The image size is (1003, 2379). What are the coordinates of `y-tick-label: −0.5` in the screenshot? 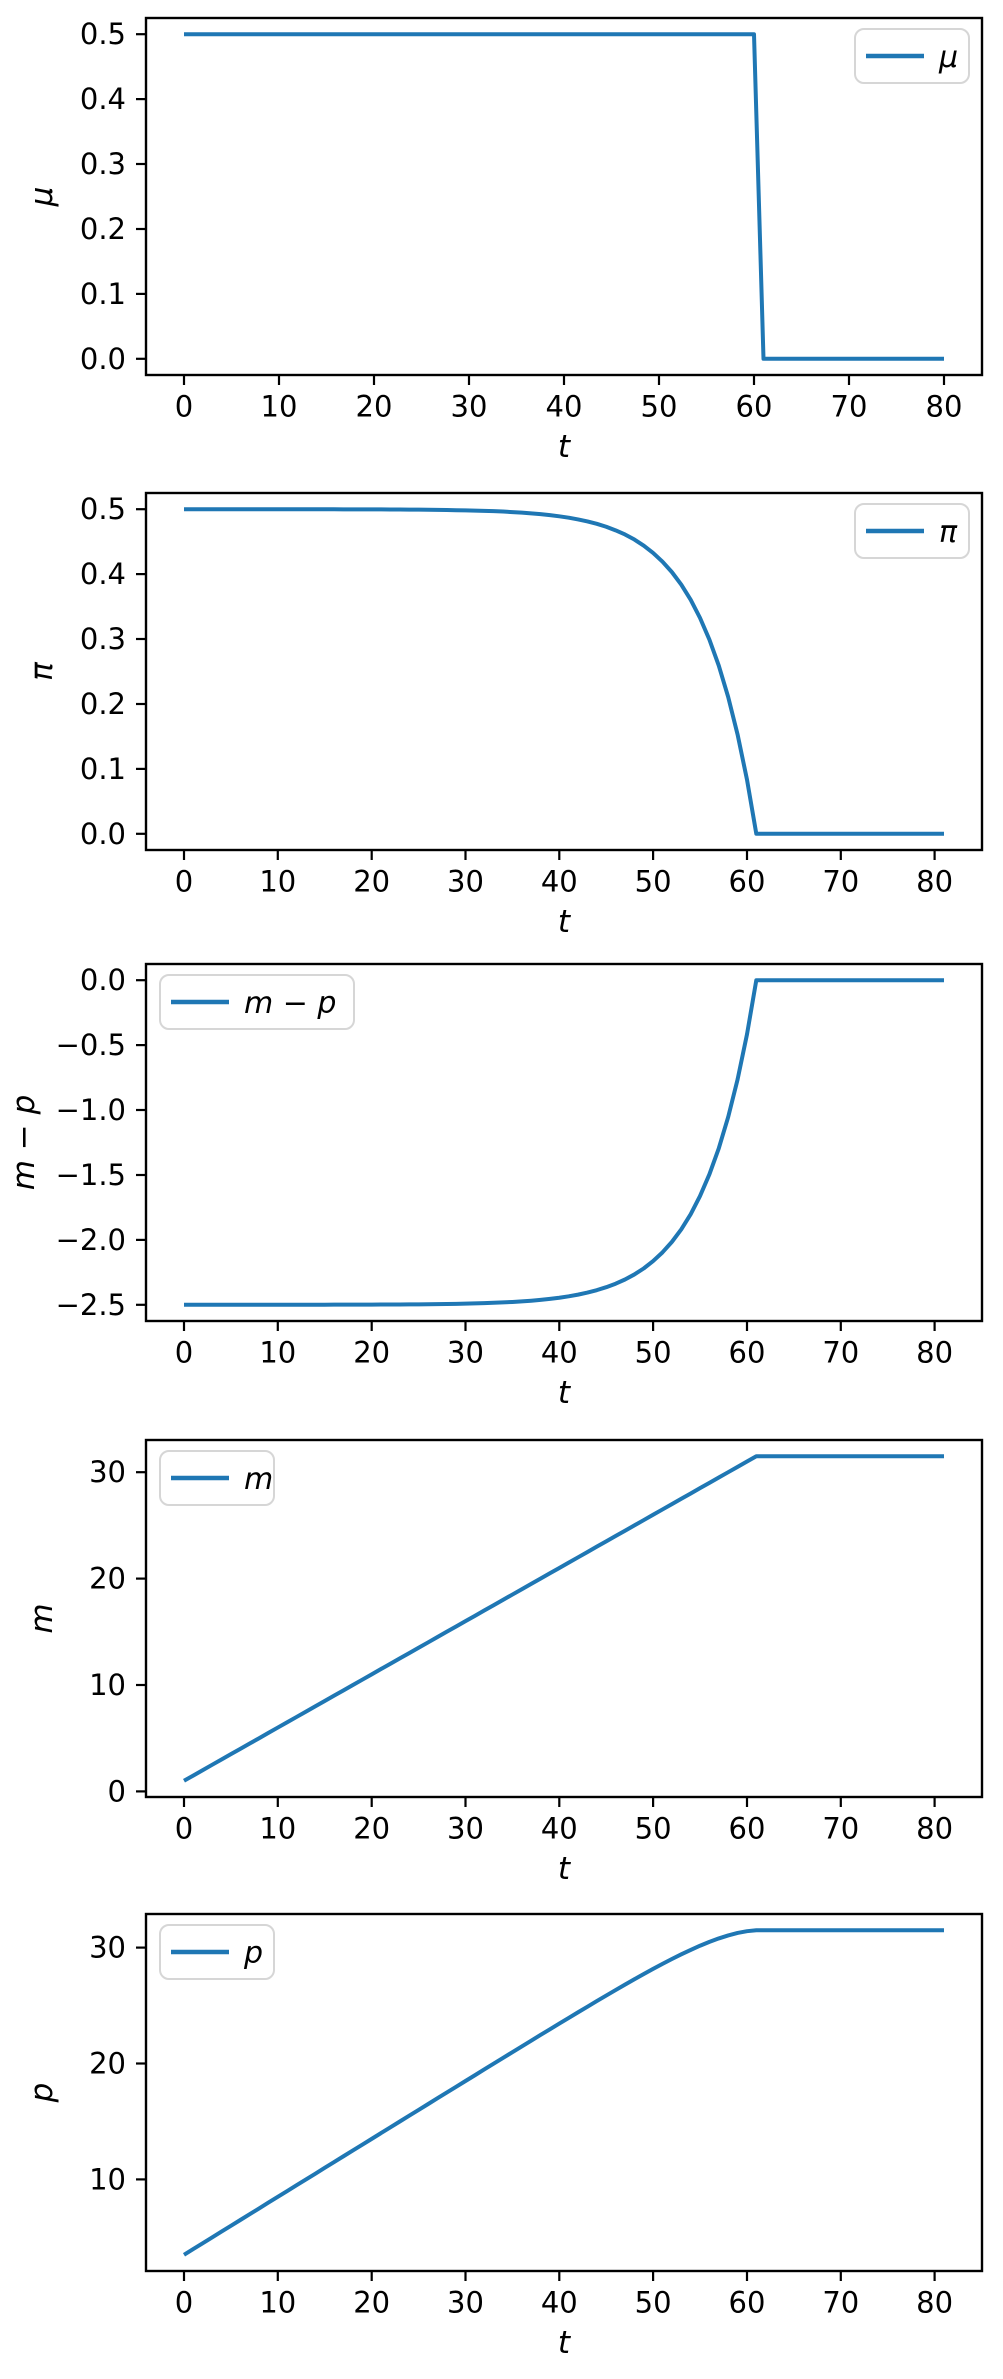 It's located at (91, 1045).